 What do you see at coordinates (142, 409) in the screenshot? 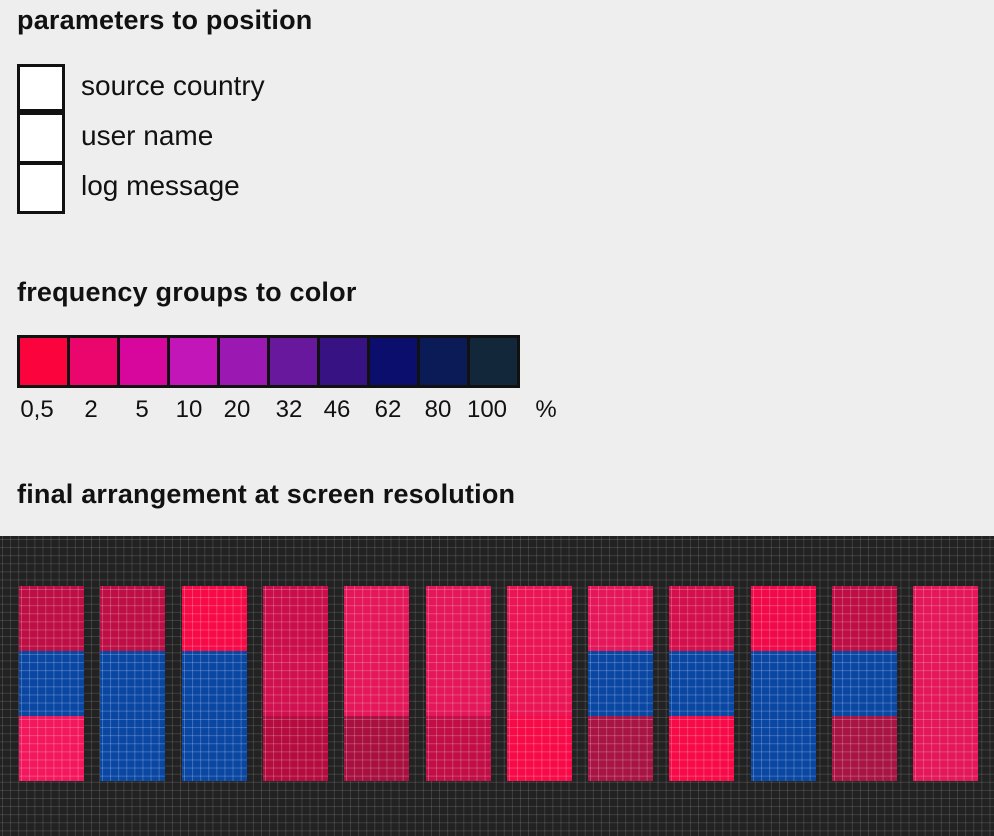
I see `scale-tick-label: 5` at bounding box center [142, 409].